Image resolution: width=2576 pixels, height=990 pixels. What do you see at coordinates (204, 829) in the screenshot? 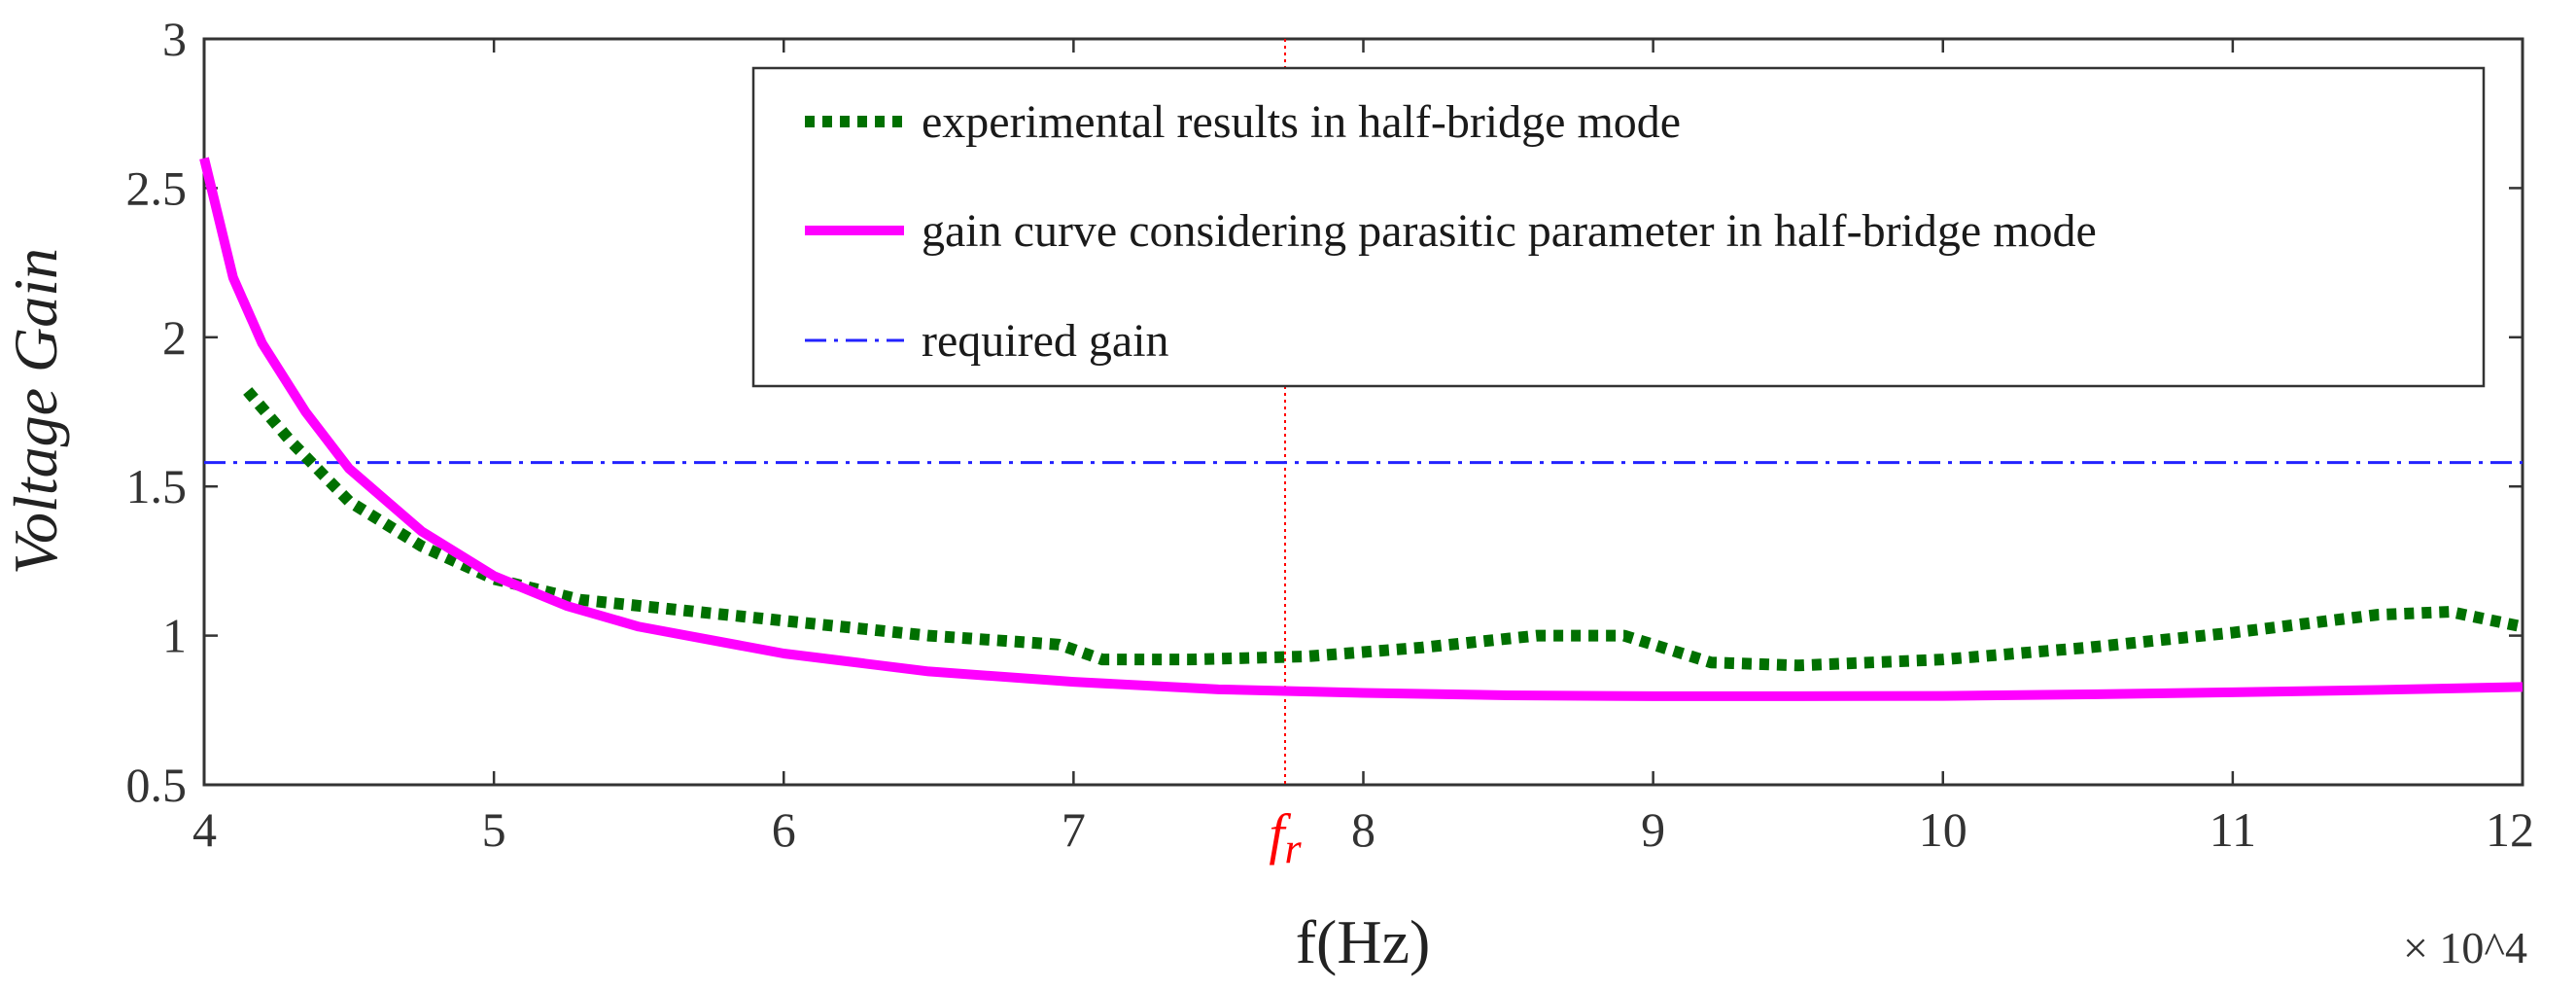
I see `x-tick-label: 4` at bounding box center [204, 829].